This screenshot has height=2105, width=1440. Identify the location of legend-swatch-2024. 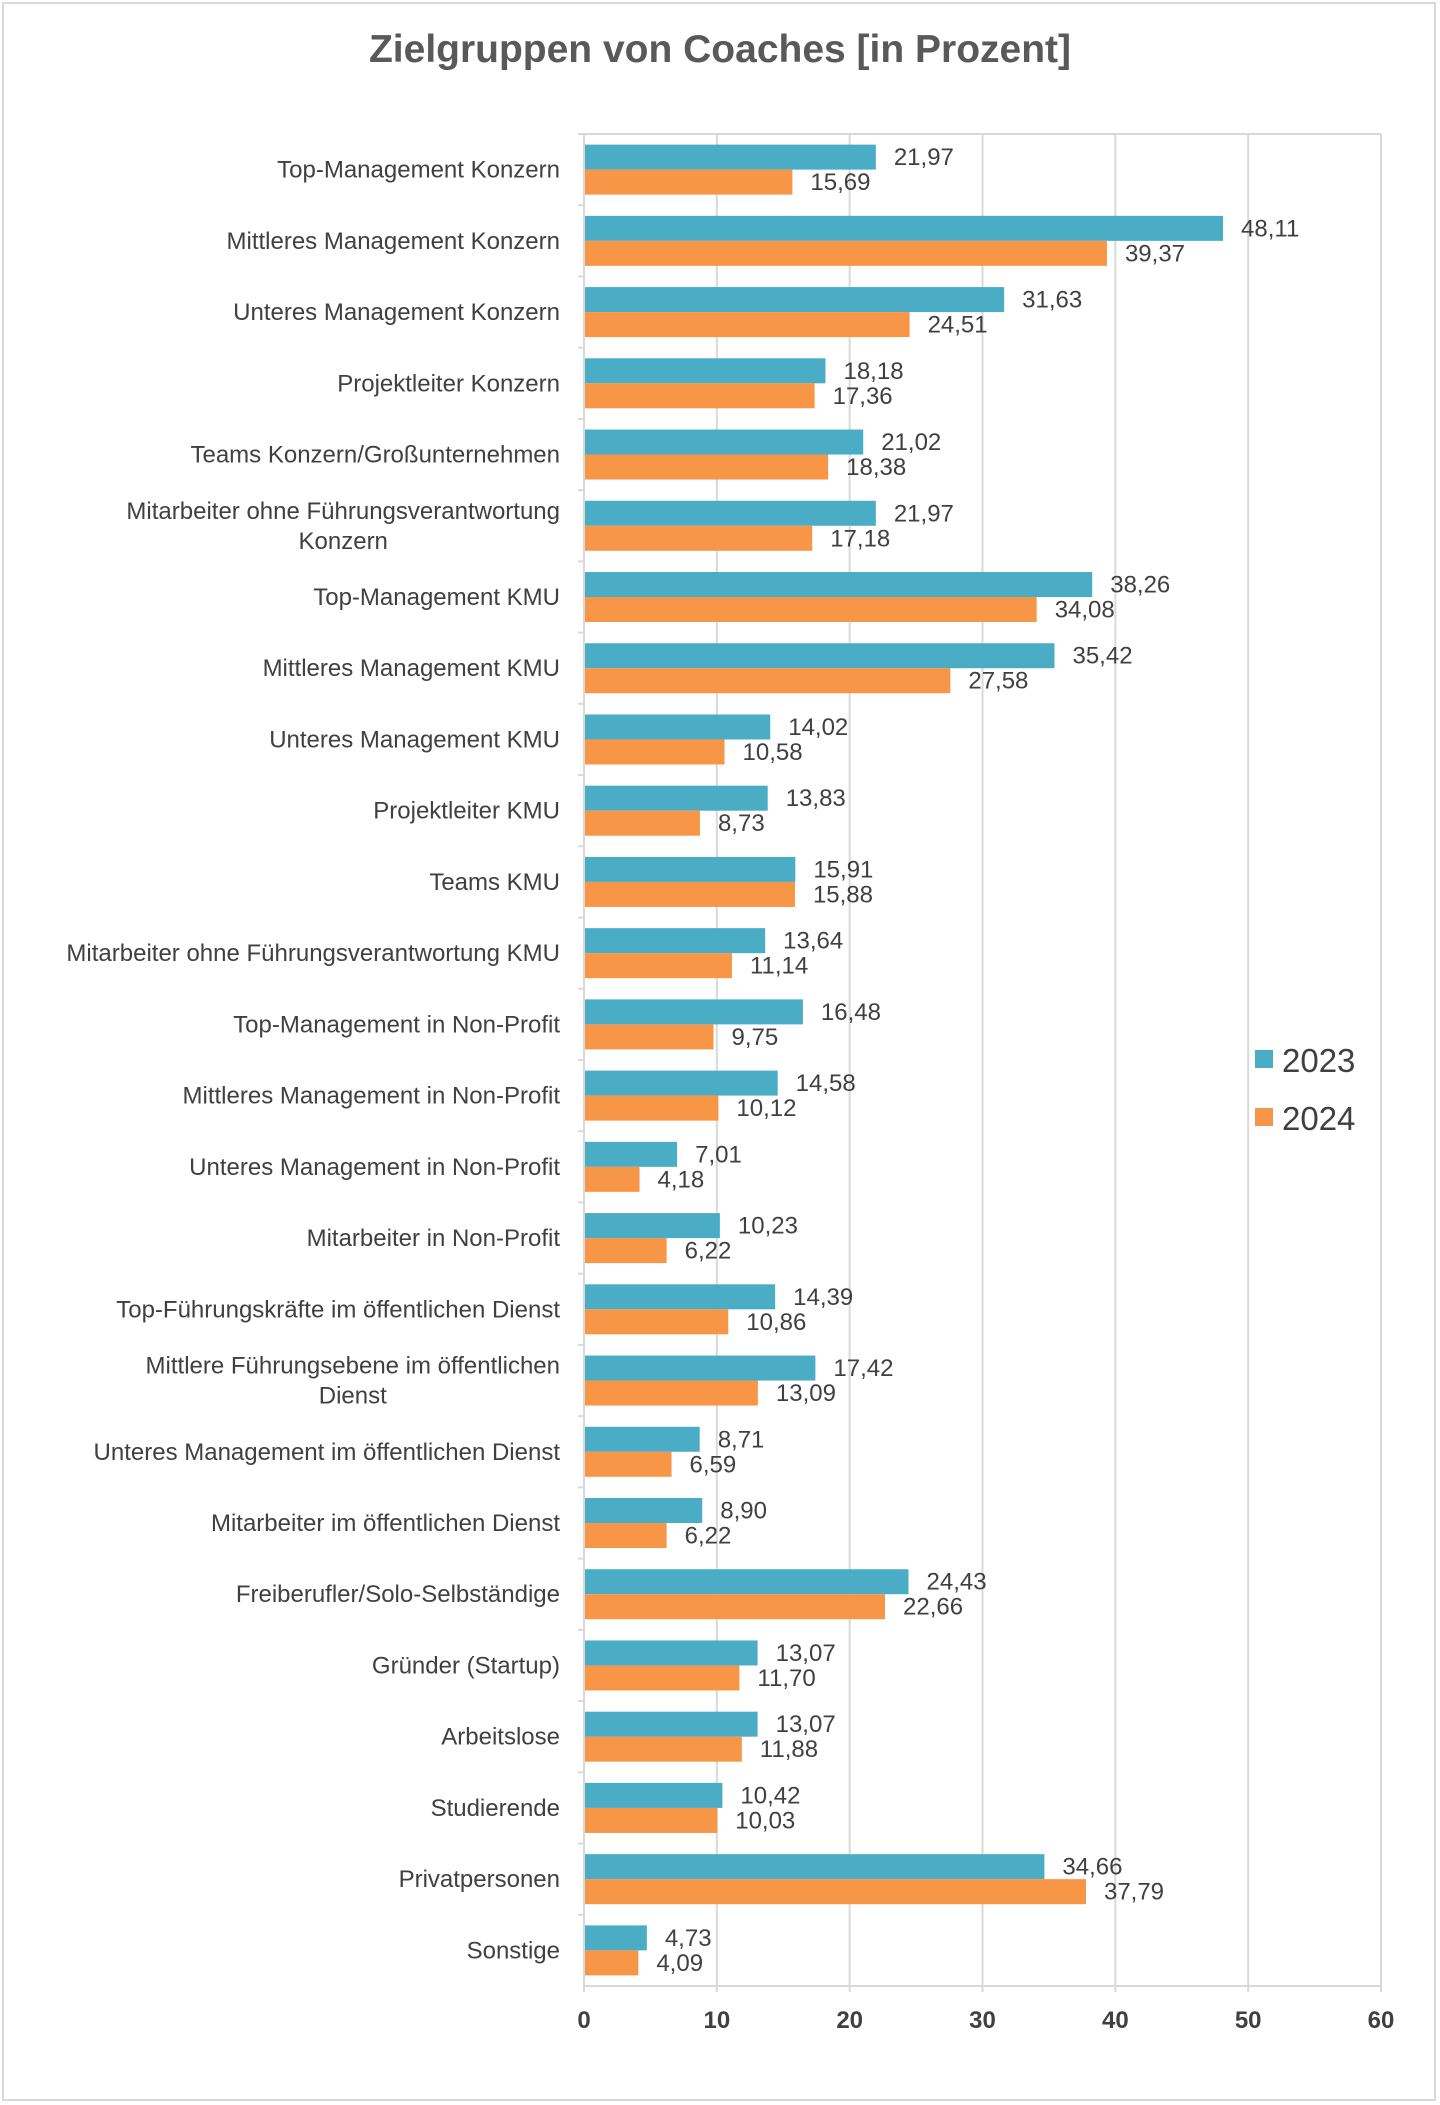
(1264, 1117).